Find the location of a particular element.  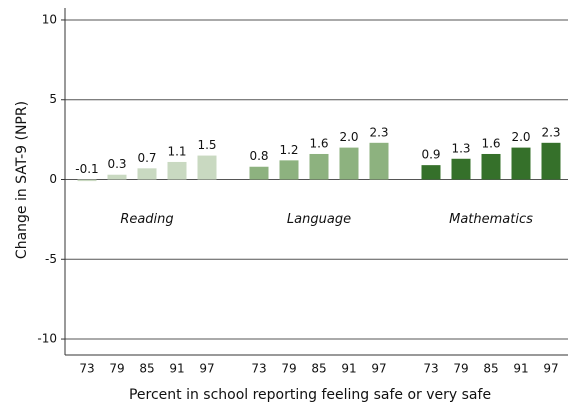

group-label: Reading is located at coordinates (146, 219).